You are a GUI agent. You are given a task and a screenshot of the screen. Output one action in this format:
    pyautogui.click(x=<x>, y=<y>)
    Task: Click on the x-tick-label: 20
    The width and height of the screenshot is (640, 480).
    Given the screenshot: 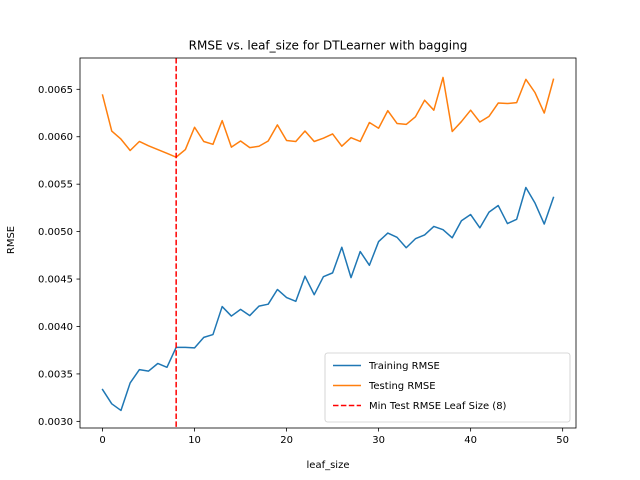 What is the action you would take?
    pyautogui.click(x=286, y=440)
    